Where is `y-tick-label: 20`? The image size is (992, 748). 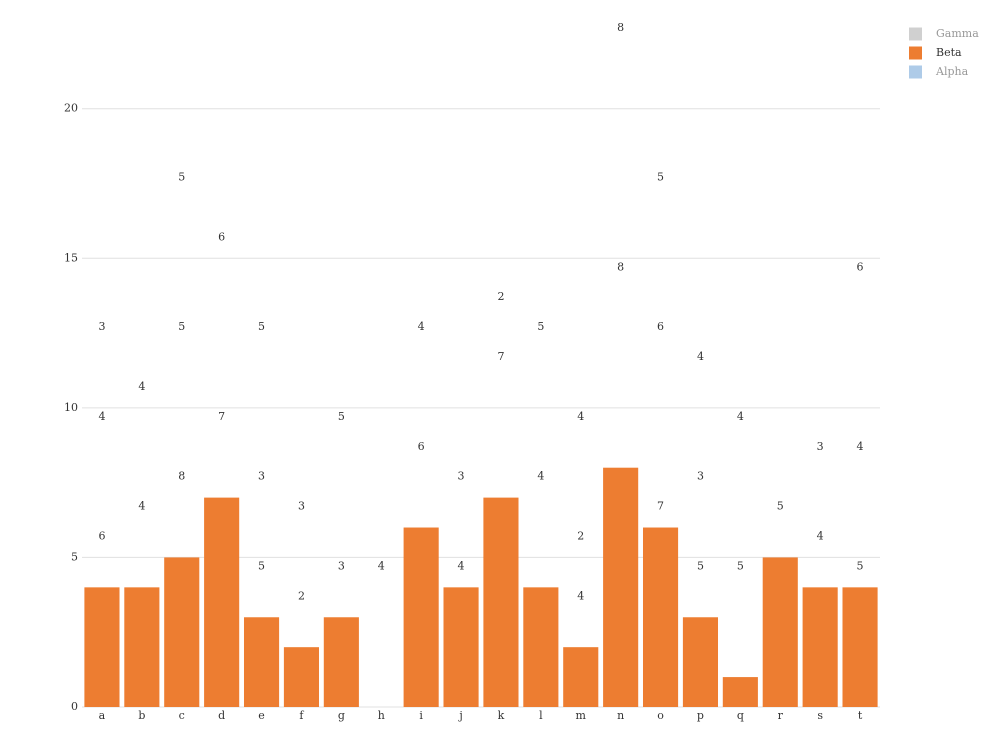
y-tick-label: 20 is located at coordinates (71, 108).